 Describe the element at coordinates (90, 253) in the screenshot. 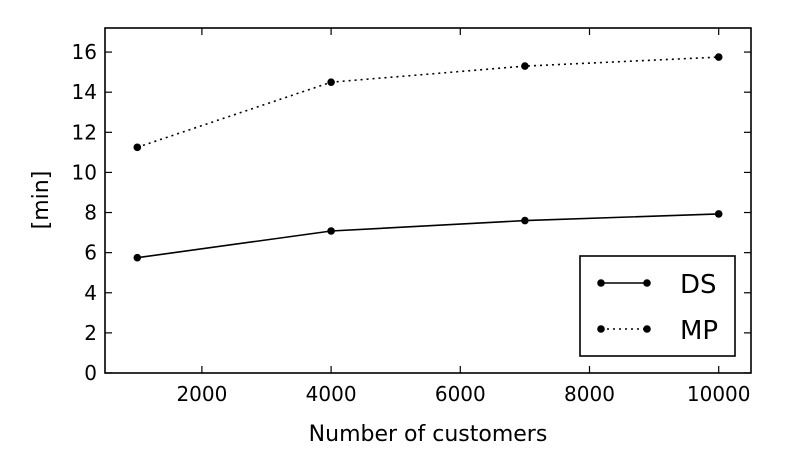

I see `y-tick-label: 6` at that location.